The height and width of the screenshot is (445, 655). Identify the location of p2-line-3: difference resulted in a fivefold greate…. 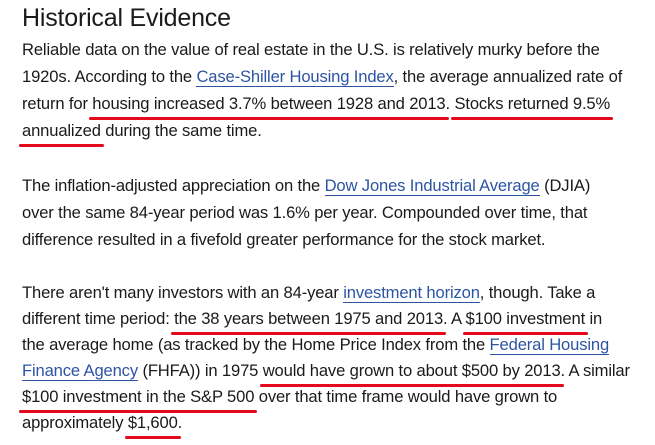
(284, 239).